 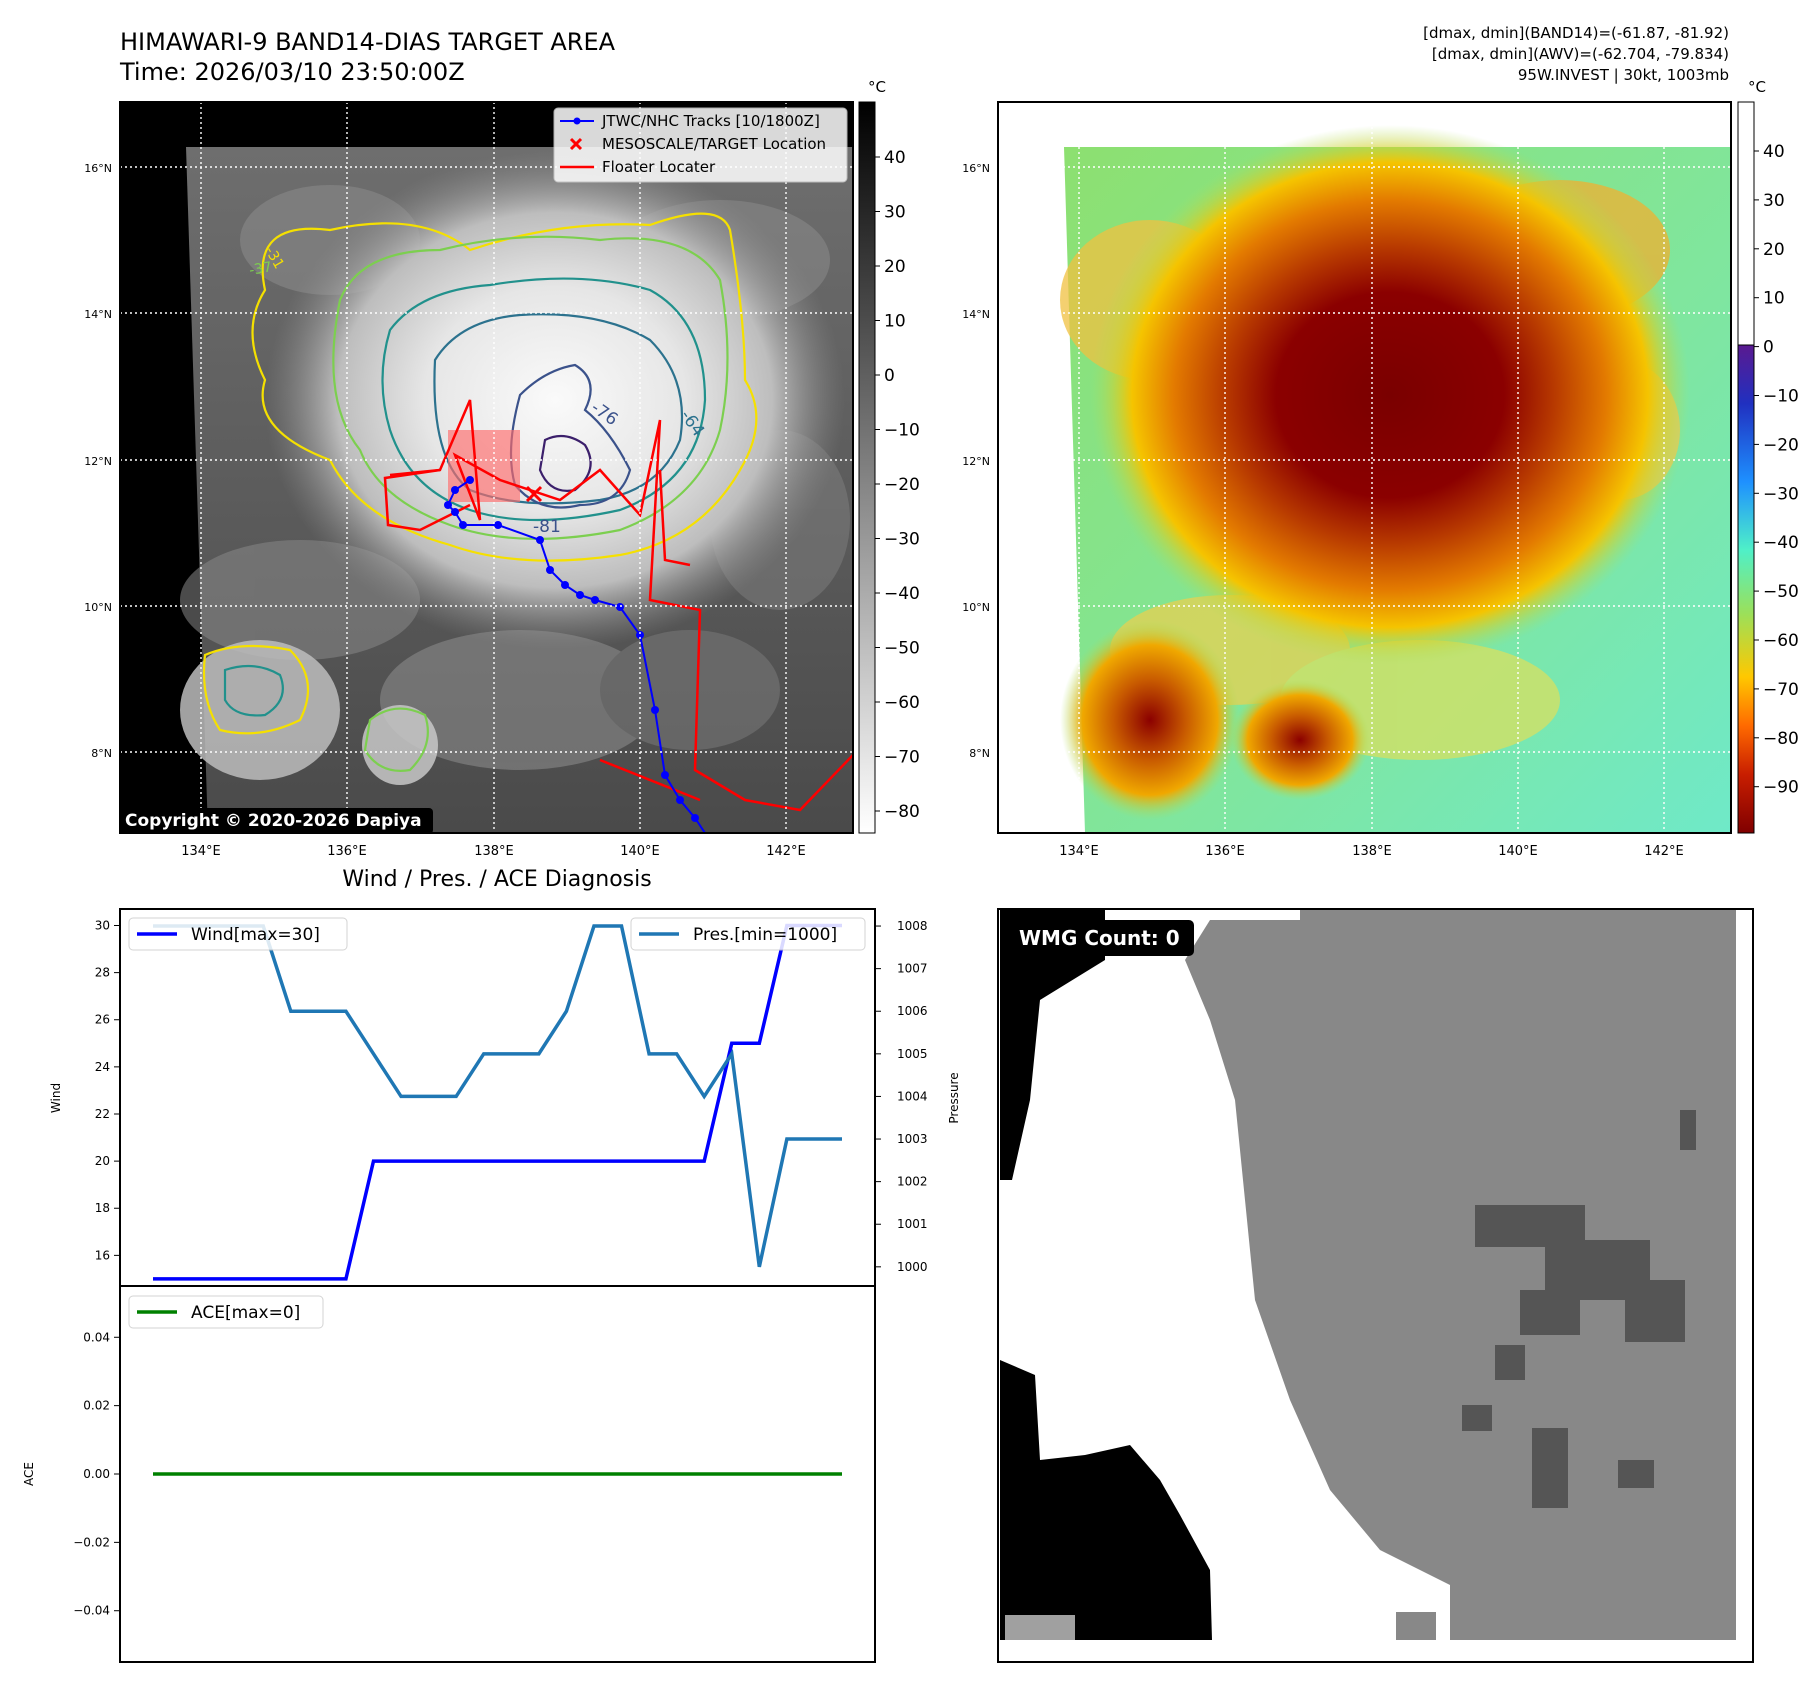 What do you see at coordinates (494, 851) in the screenshot?
I see `ir-lon-138: 138°E` at bounding box center [494, 851].